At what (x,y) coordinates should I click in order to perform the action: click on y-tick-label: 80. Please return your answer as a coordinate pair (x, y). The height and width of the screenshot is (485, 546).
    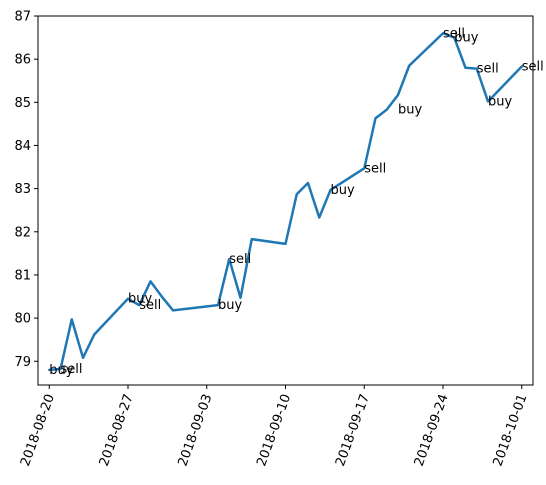
    Looking at the image, I should click on (22, 319).